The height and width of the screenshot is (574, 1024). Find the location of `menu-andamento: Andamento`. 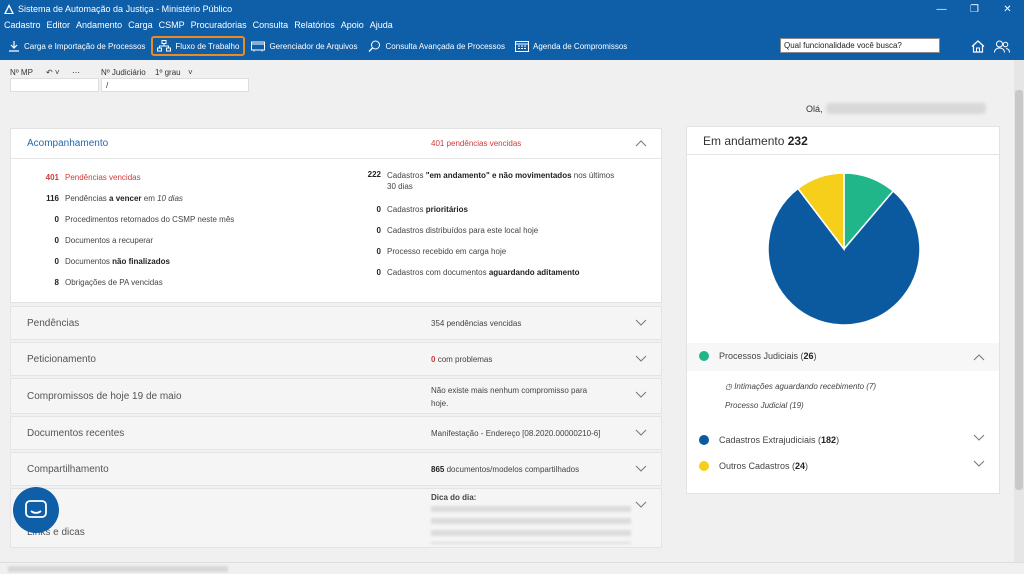

menu-andamento: Andamento is located at coordinates (99, 25).